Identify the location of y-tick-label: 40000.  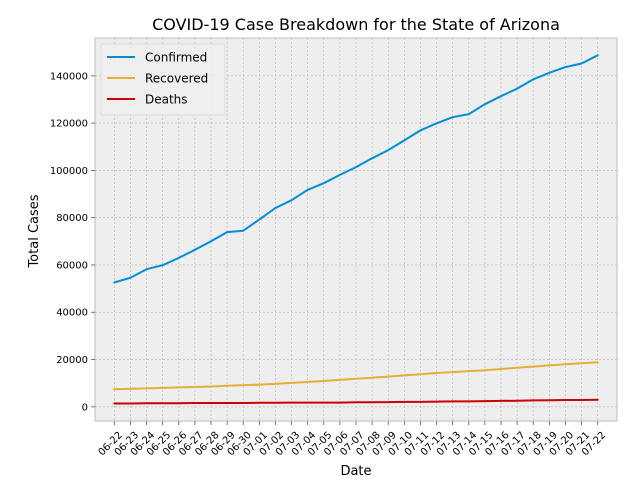
(72, 313).